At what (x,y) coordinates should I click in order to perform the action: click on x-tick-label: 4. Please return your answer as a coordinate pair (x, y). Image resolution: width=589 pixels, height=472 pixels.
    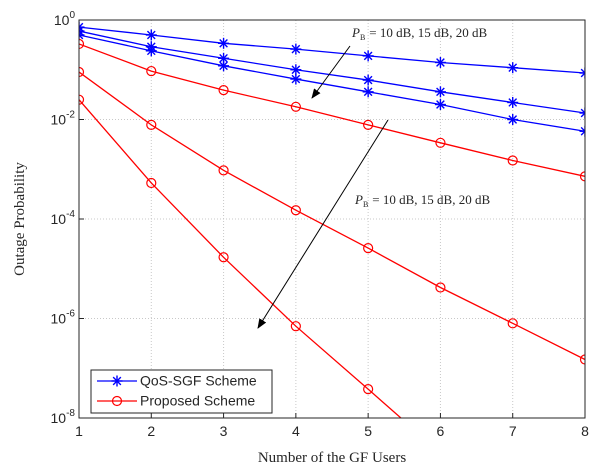
    Looking at the image, I should click on (296, 431).